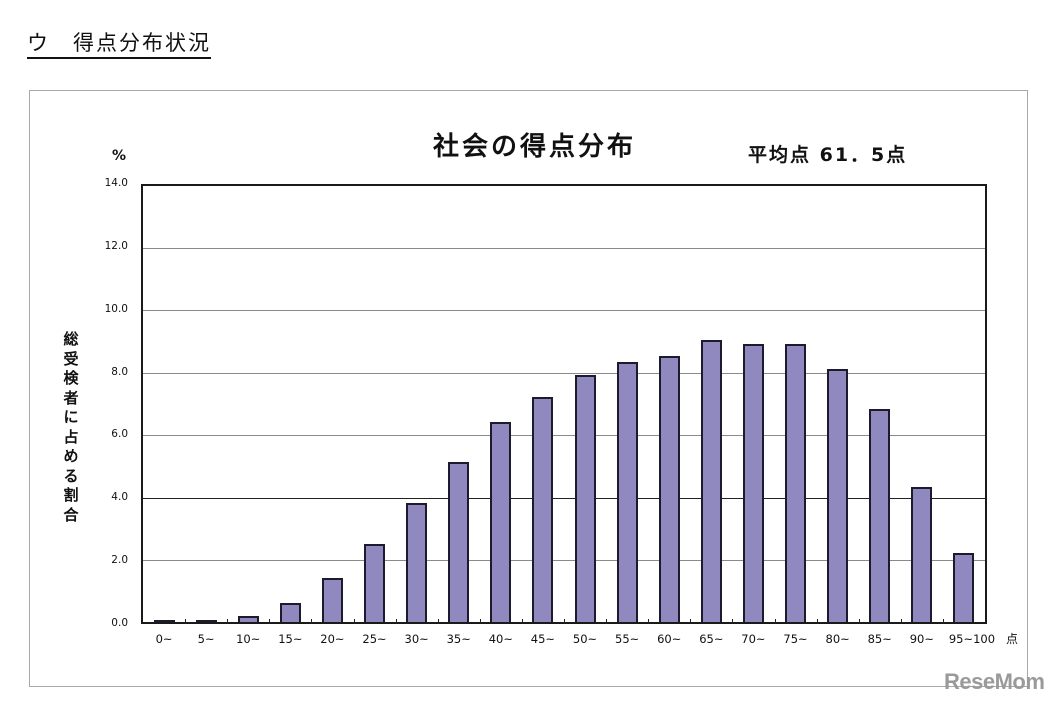 Image resolution: width=1056 pixels, height=706 pixels. Describe the element at coordinates (119, 434) in the screenshot. I see `y-tick-label: 6.0` at that location.